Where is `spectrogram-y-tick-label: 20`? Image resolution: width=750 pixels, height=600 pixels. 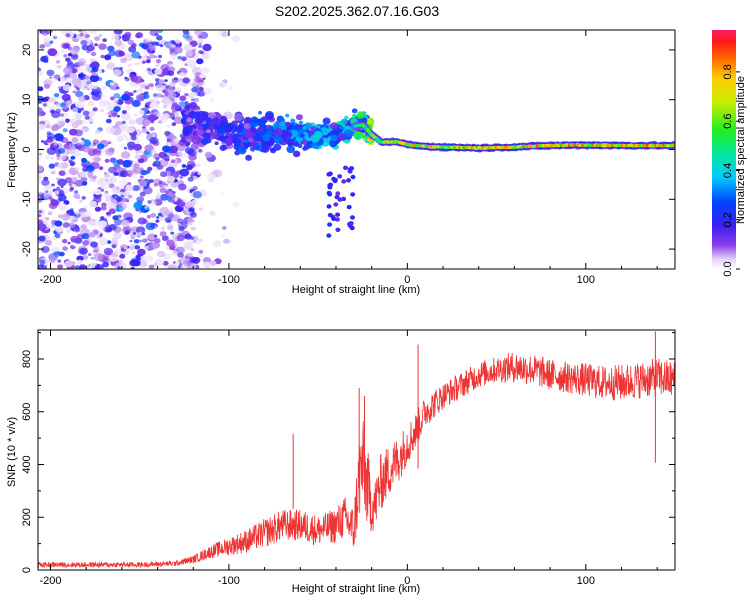 spectrogram-y-tick-label: 20 is located at coordinates (27, 50).